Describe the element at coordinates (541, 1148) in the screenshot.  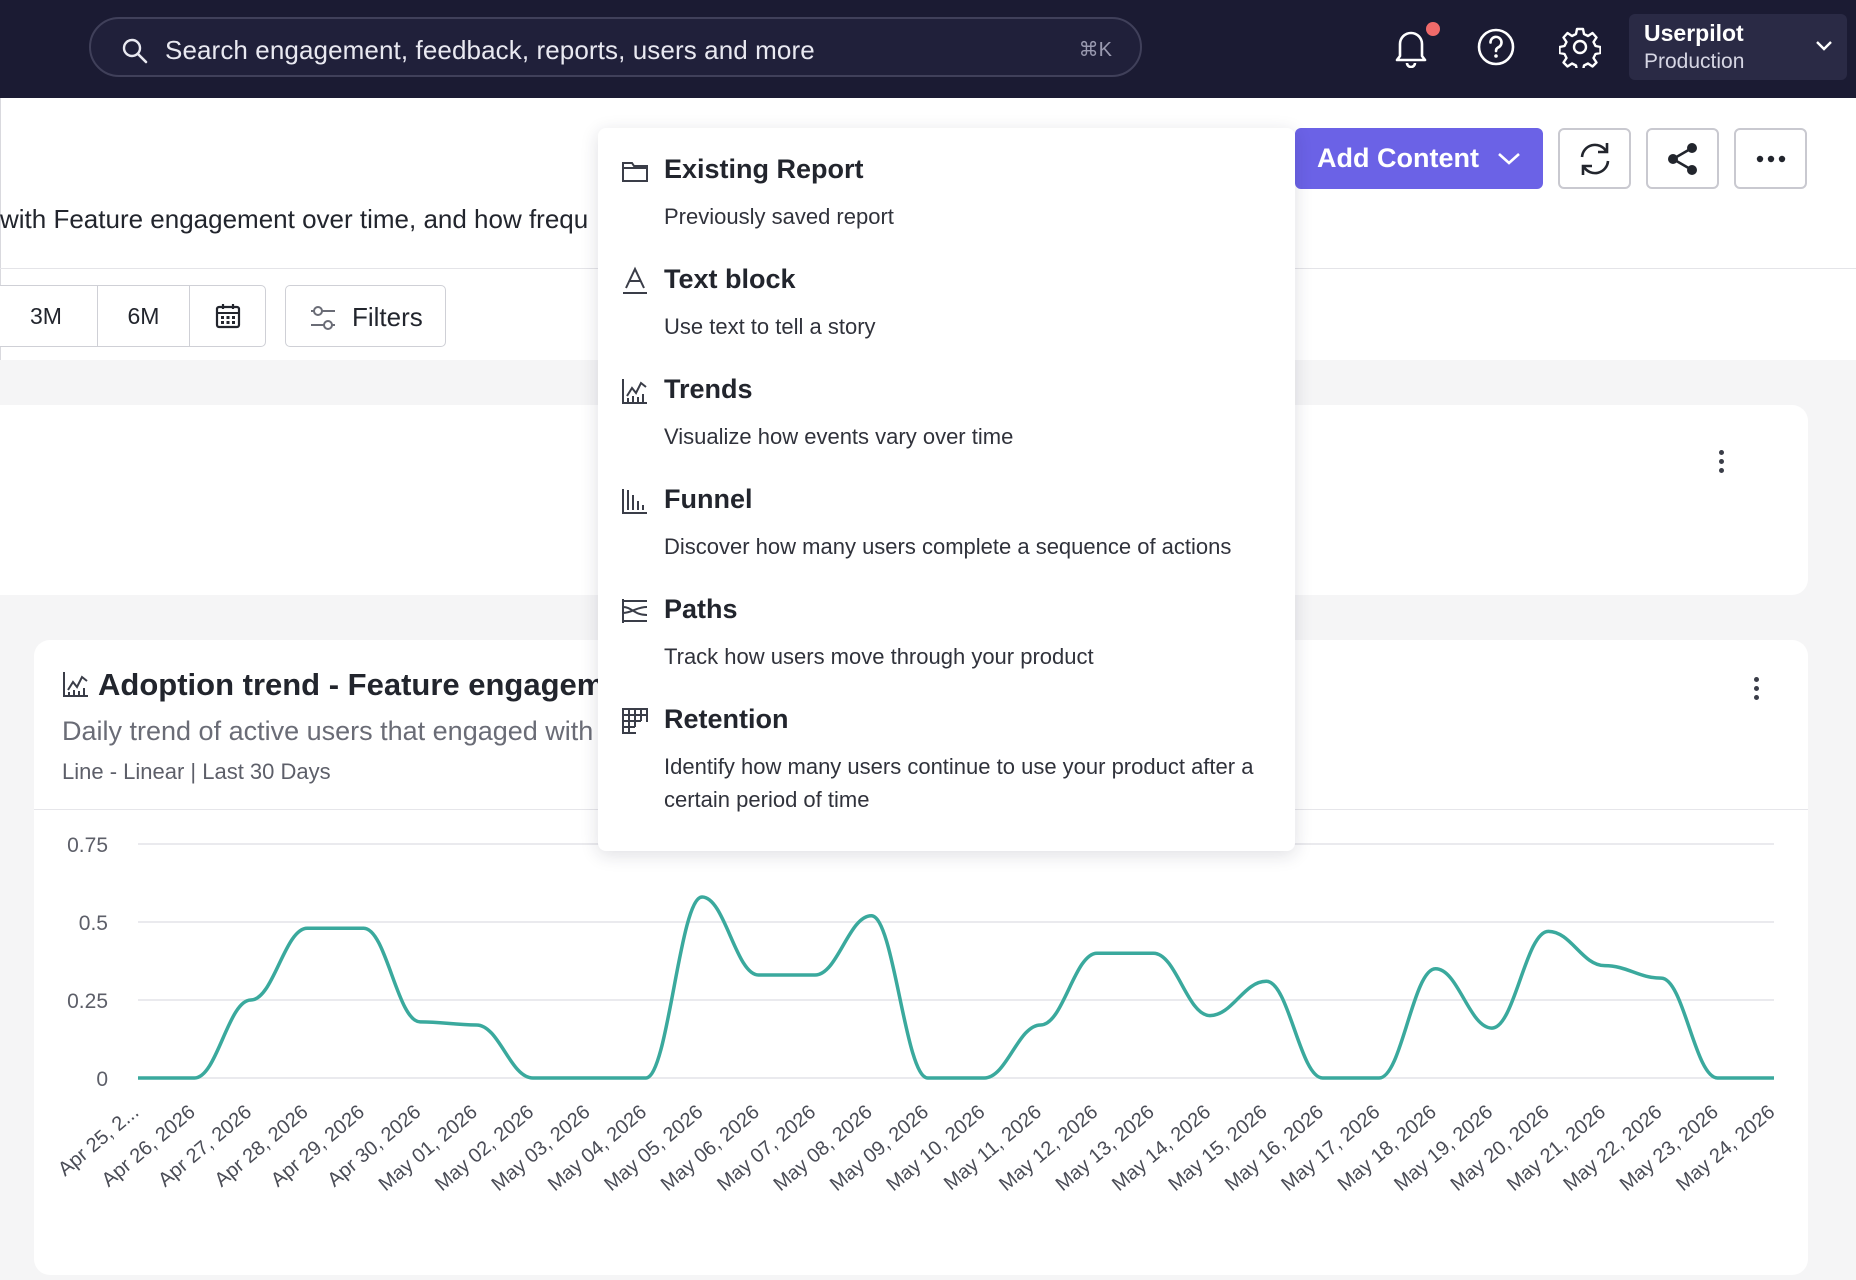
I see `x-tick-label: May 03, 2026` at that location.